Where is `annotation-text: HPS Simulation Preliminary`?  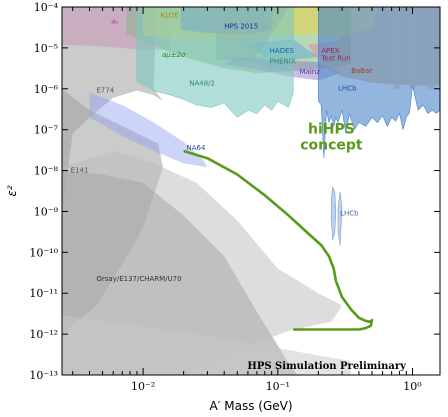
annotation-text: HPS Simulation Preliminary is located at coordinates (327, 366).